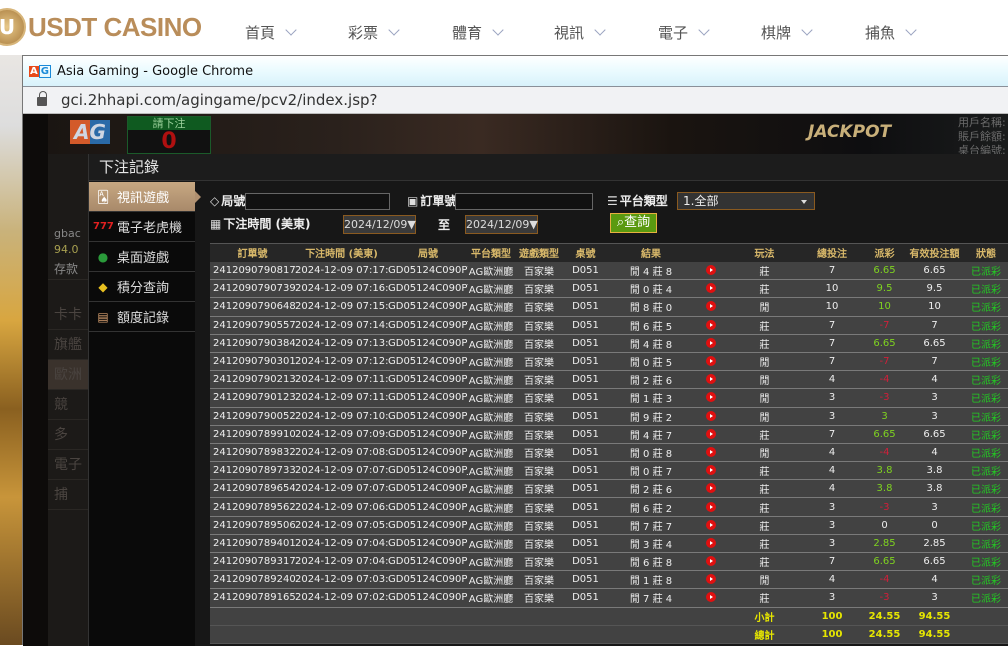  What do you see at coordinates (934, 453) in the screenshot?
I see `valid-bet-cell: 4` at bounding box center [934, 453].